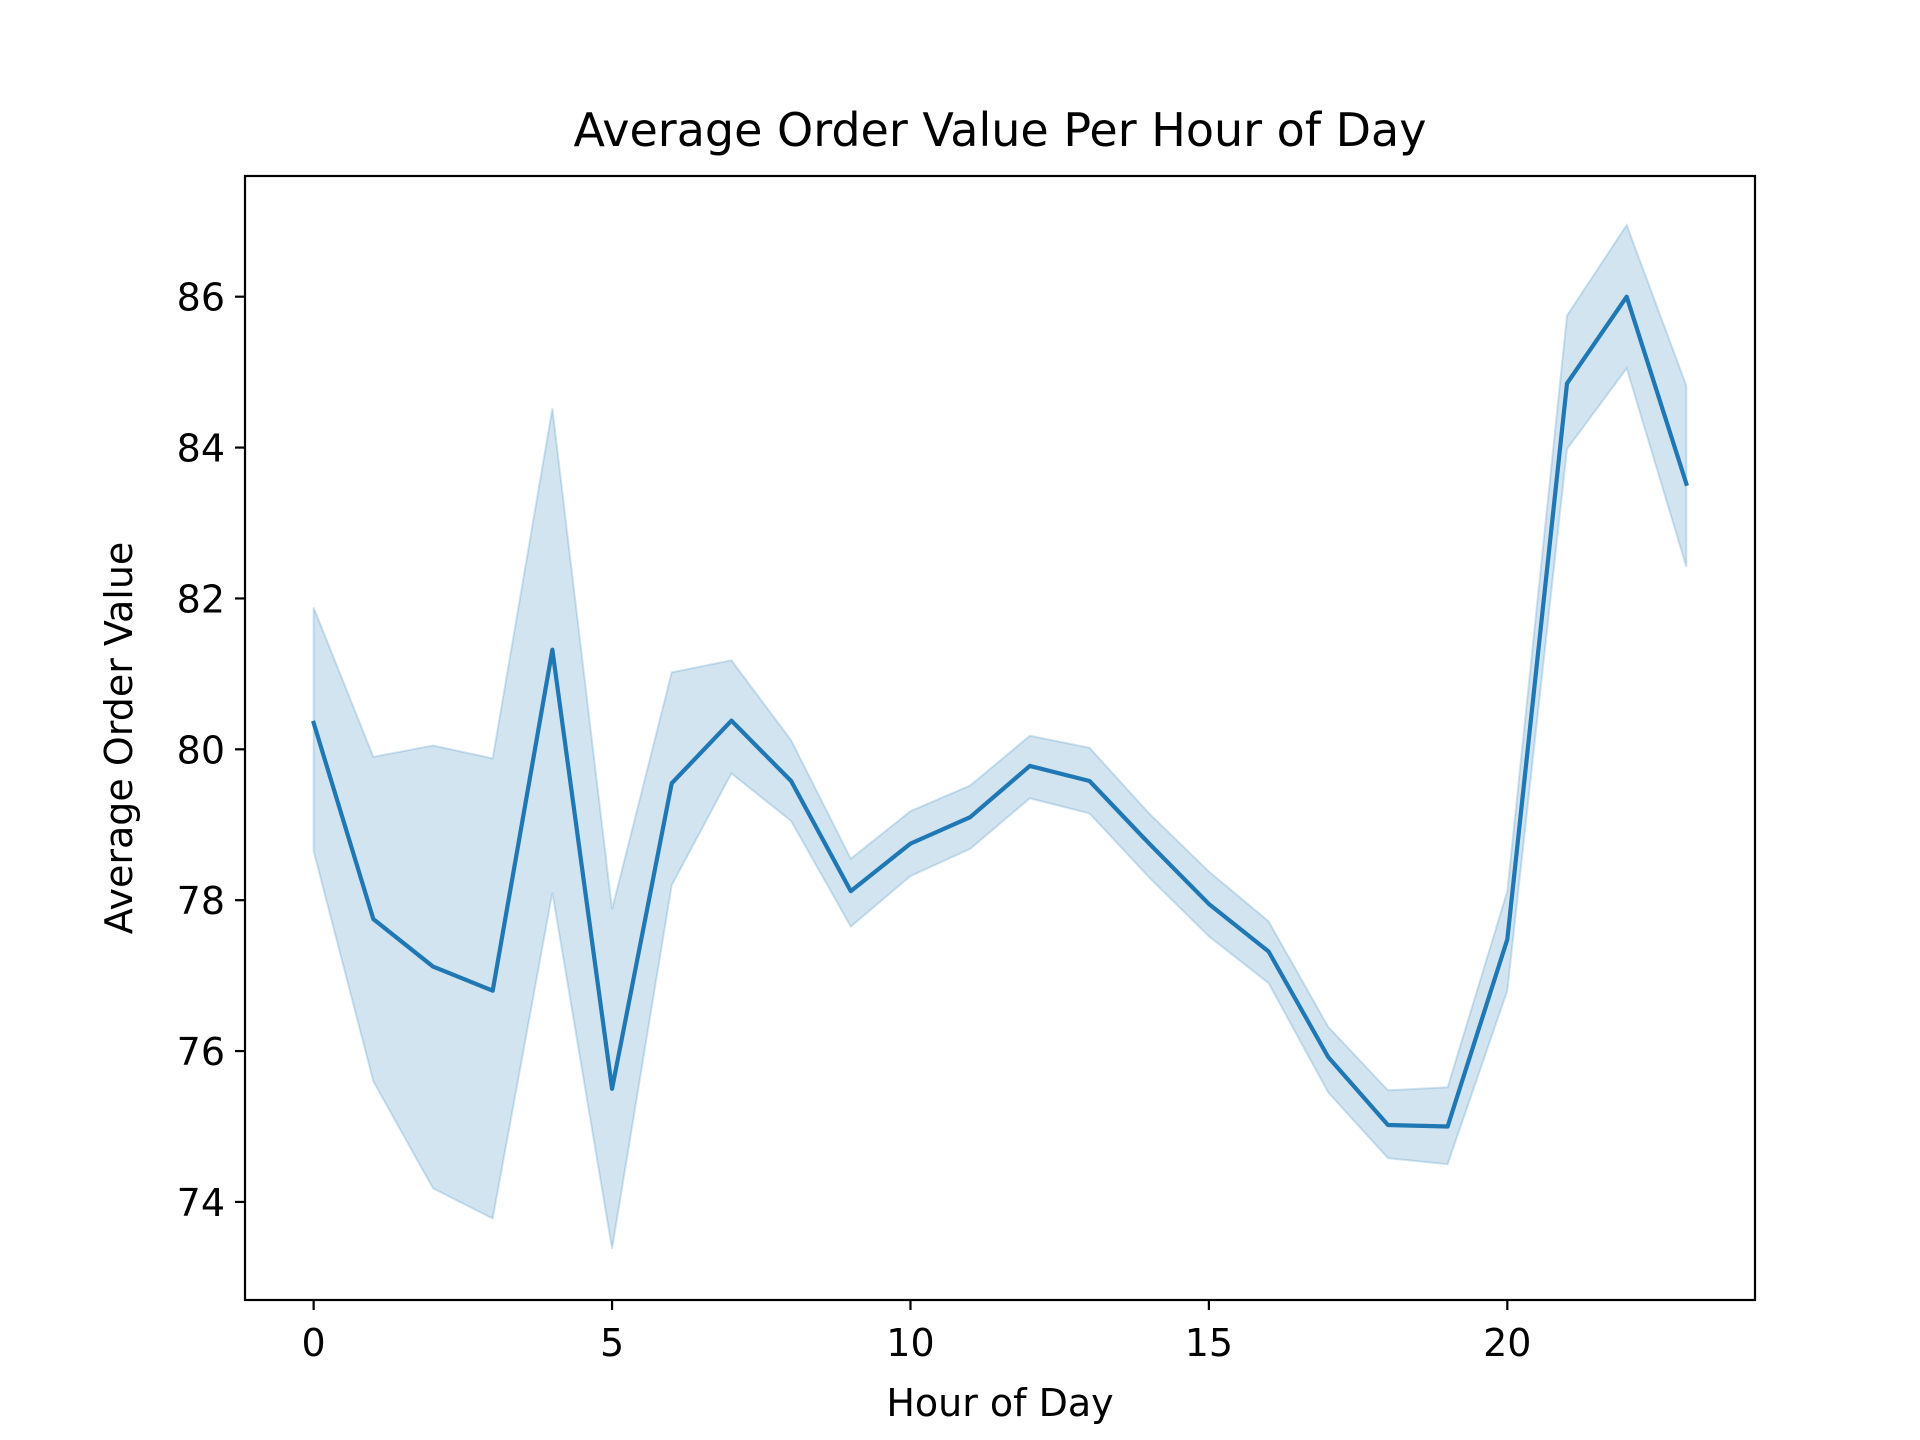  Describe the element at coordinates (612, 1343) in the screenshot. I see `x-tick-label: 5` at that location.